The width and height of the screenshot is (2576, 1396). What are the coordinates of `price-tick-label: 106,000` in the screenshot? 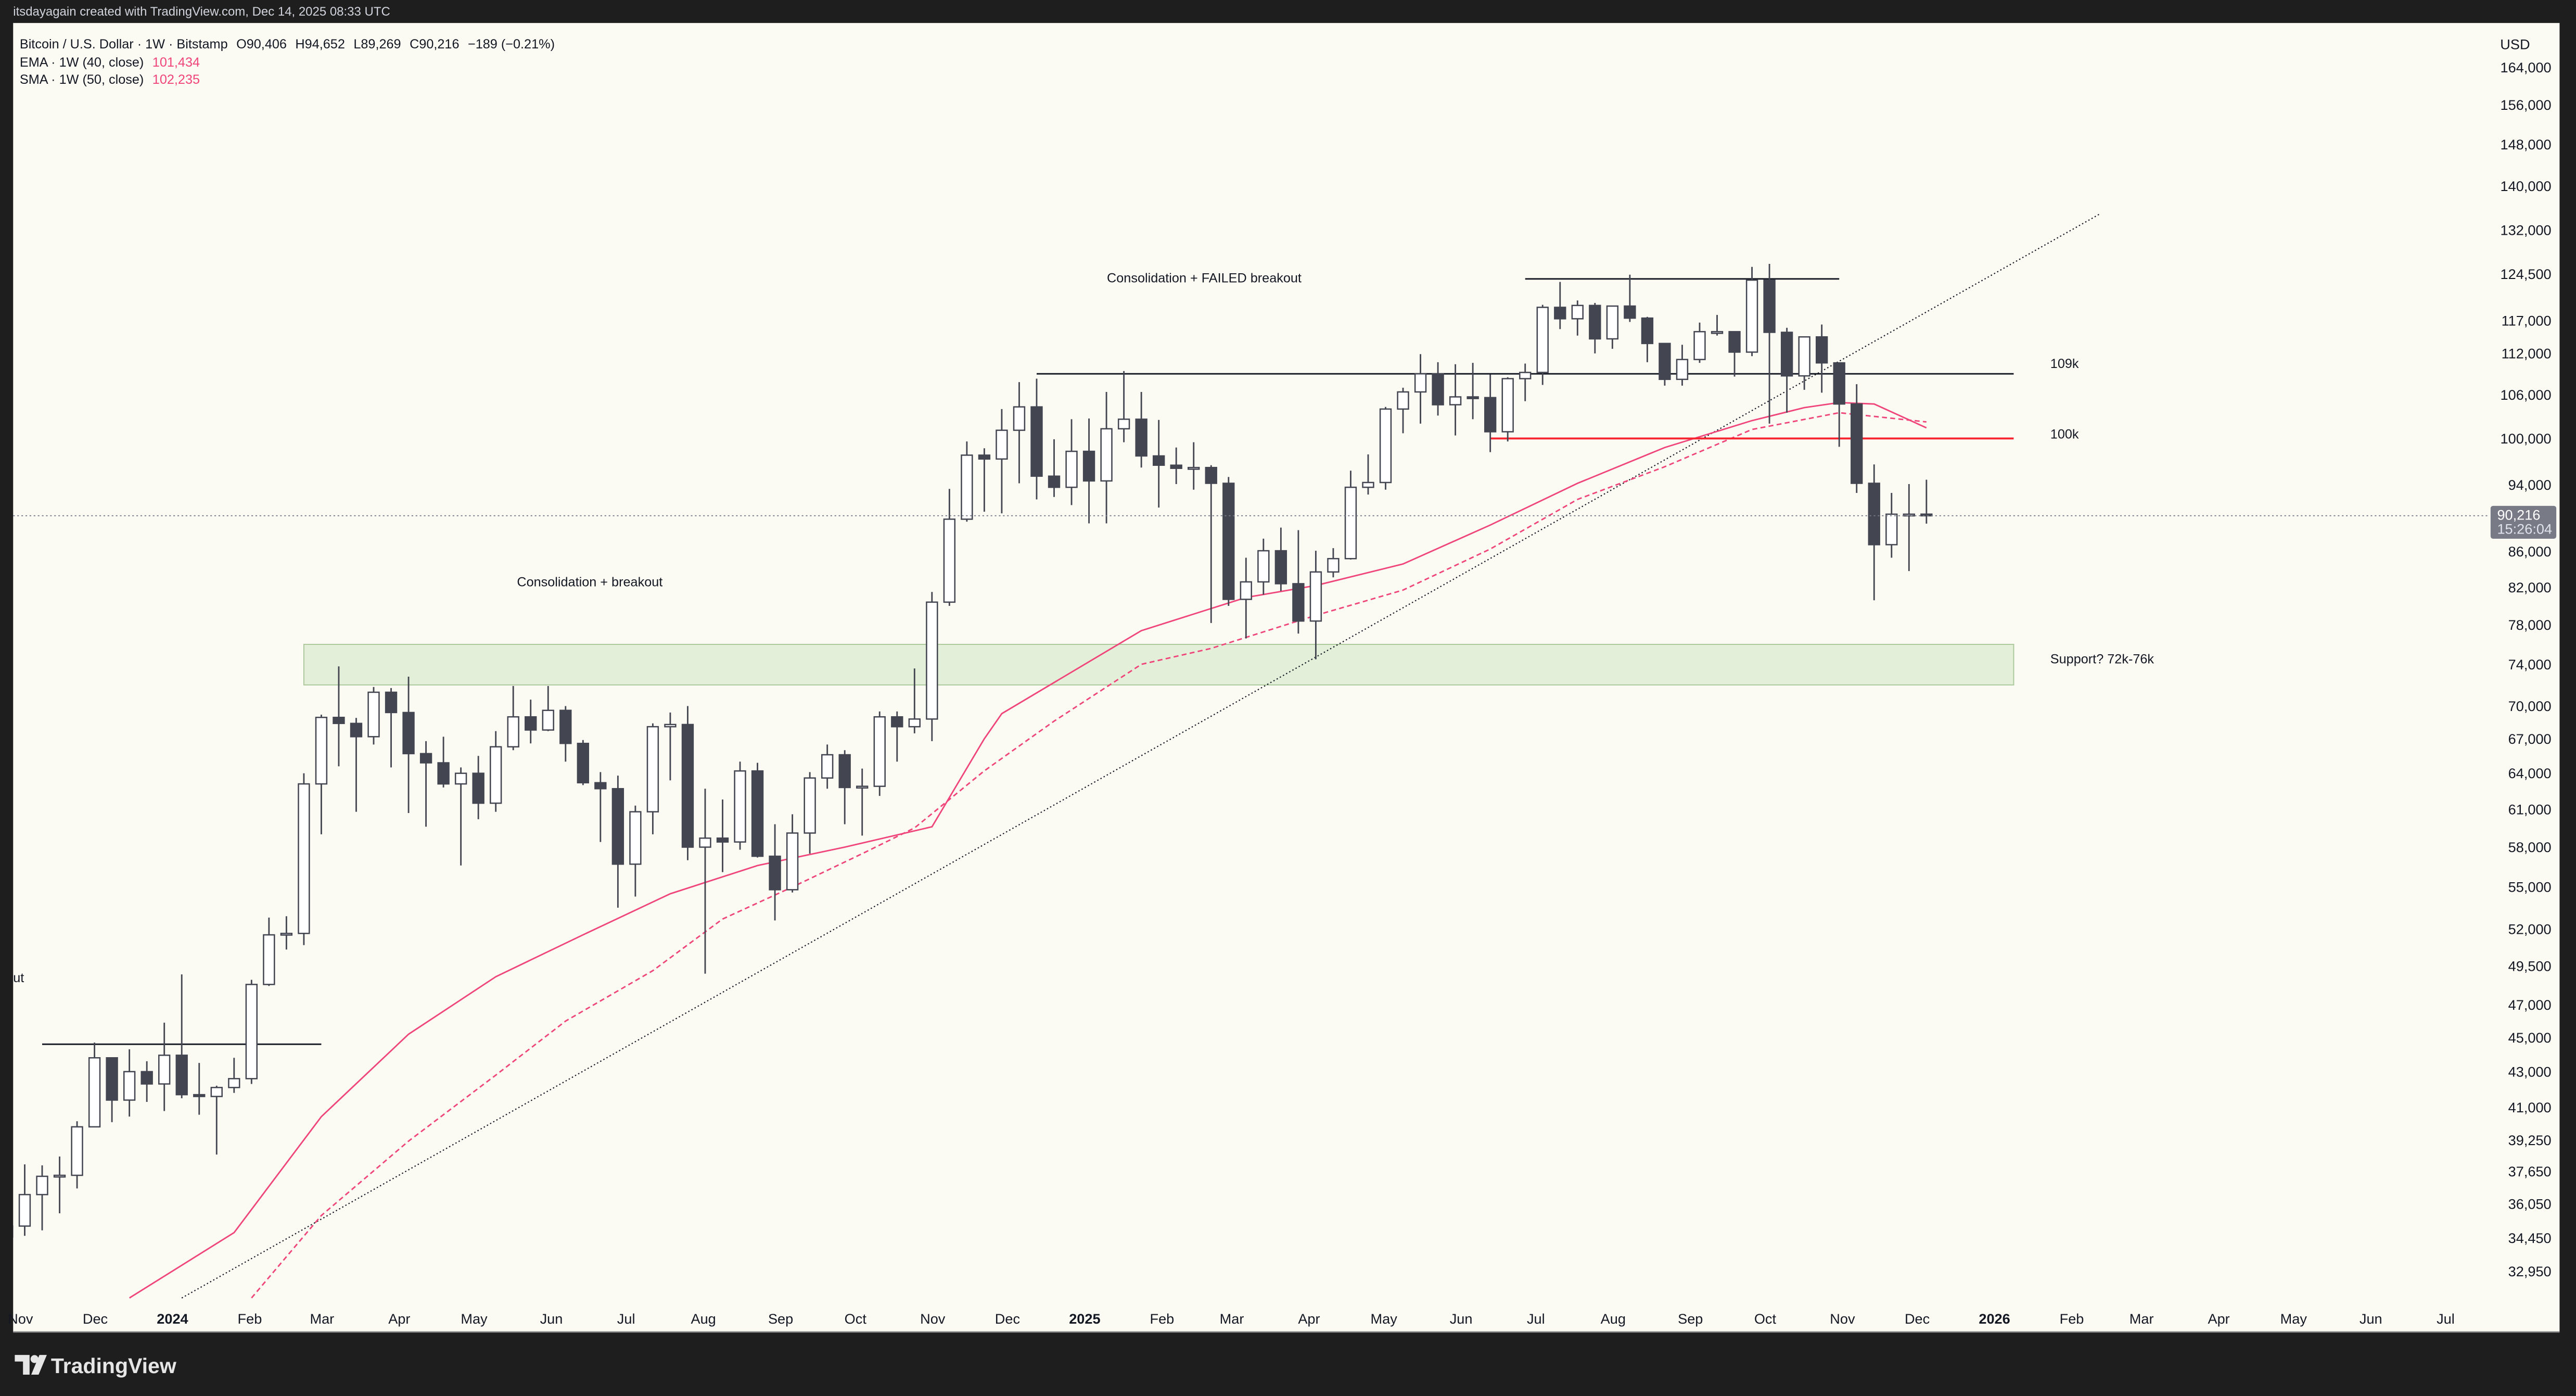 It's located at (2526, 395).